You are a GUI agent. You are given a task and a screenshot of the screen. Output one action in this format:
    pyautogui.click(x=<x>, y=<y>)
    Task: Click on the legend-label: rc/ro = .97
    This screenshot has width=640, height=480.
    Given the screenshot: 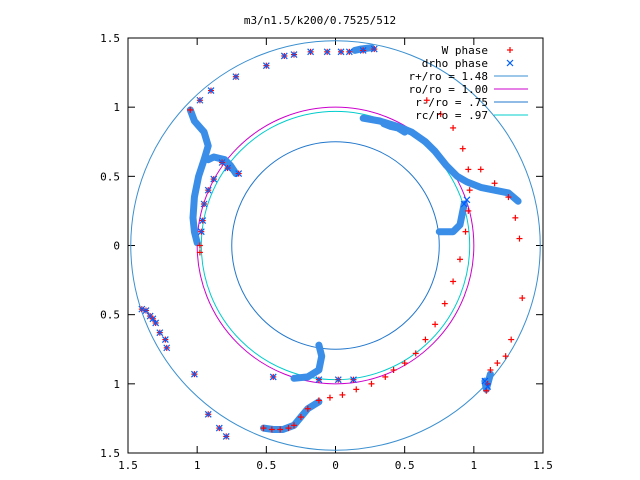 What is the action you would take?
    pyautogui.click(x=451, y=115)
    